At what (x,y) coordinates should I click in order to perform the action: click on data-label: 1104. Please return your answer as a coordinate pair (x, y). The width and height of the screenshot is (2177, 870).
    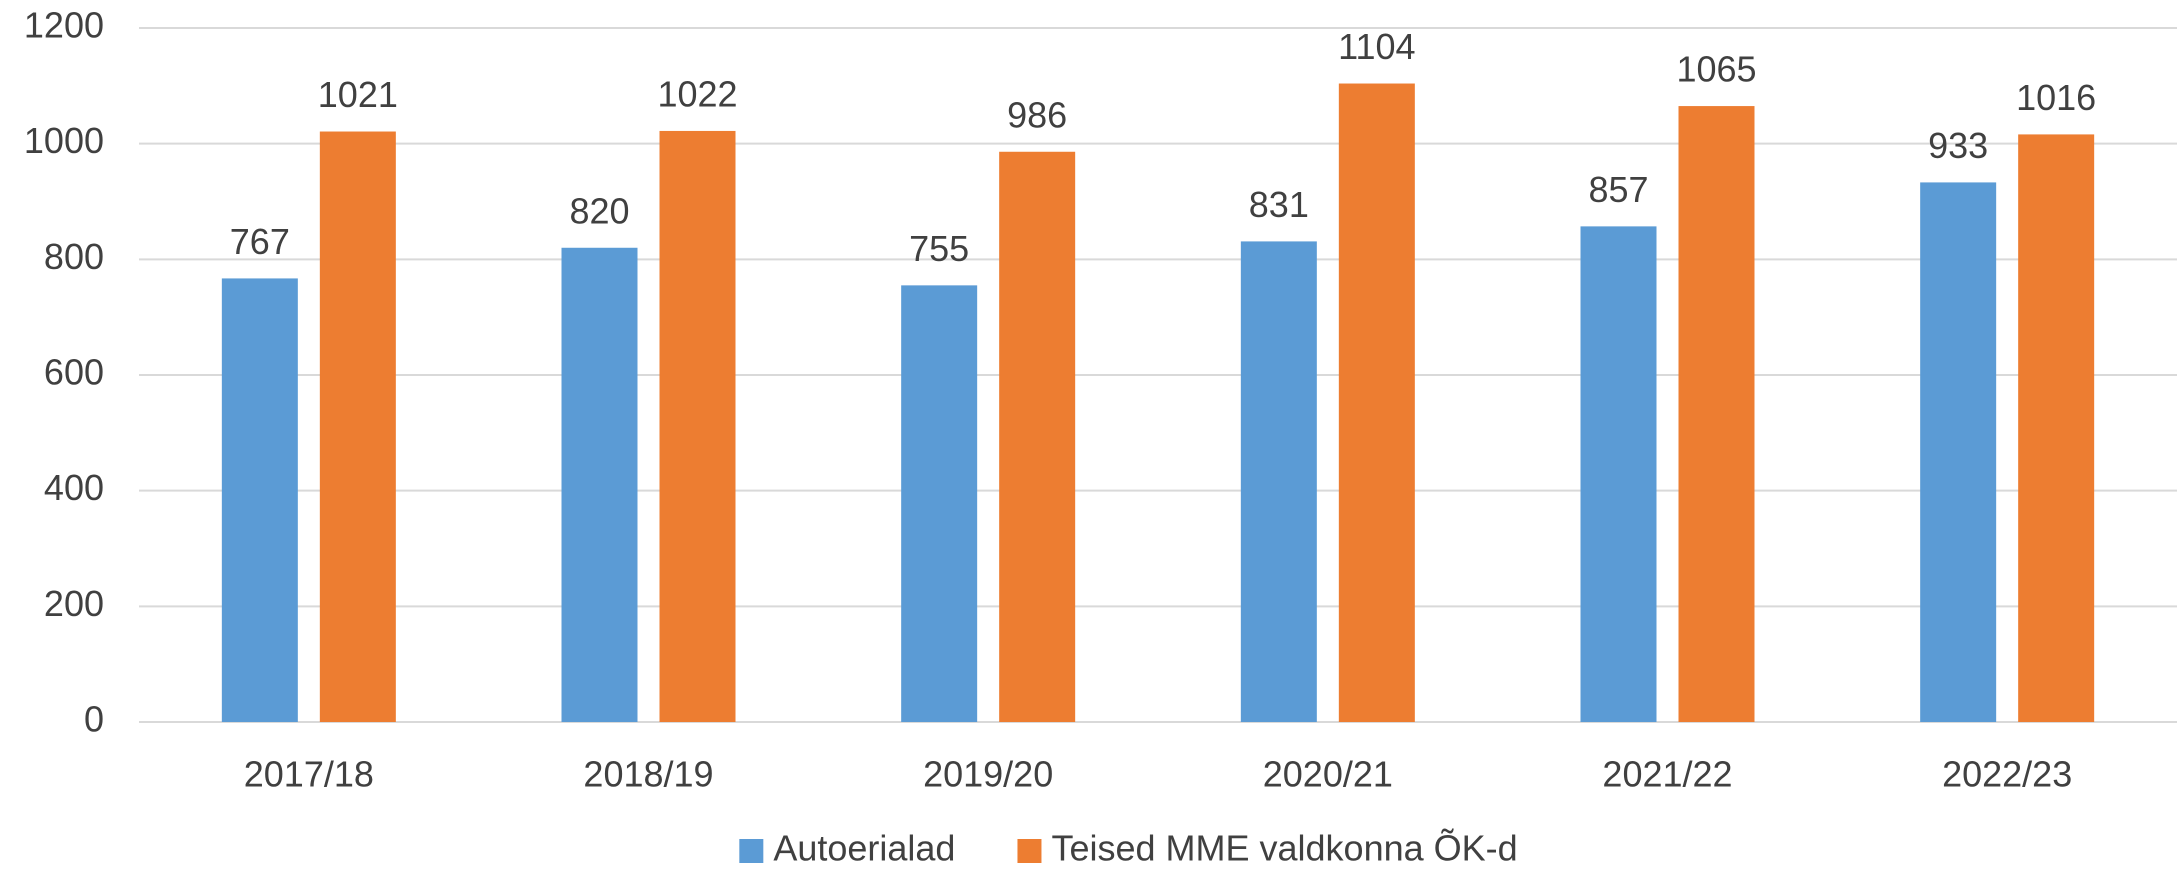
    Looking at the image, I should click on (1376, 46).